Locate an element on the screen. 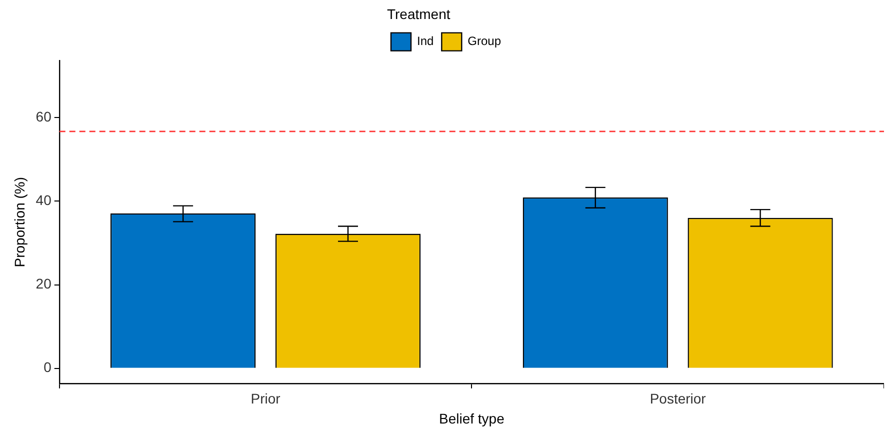  x-tick-label: Prior is located at coordinates (265, 398).